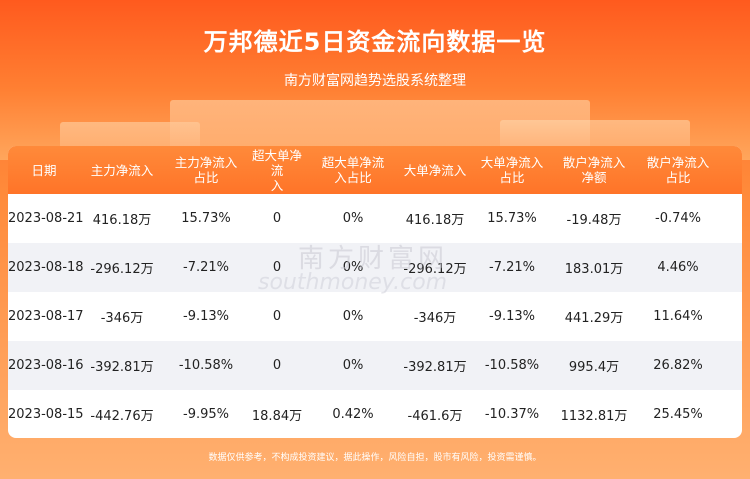 The height and width of the screenshot is (479, 750). I want to click on table-cell: 441.29万, so click(594, 318).